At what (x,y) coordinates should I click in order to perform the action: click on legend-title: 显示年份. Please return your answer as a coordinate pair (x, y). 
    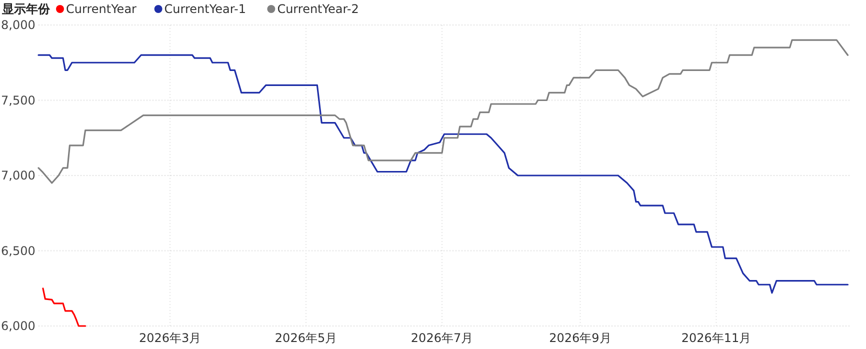
    Looking at the image, I should click on (26, 9).